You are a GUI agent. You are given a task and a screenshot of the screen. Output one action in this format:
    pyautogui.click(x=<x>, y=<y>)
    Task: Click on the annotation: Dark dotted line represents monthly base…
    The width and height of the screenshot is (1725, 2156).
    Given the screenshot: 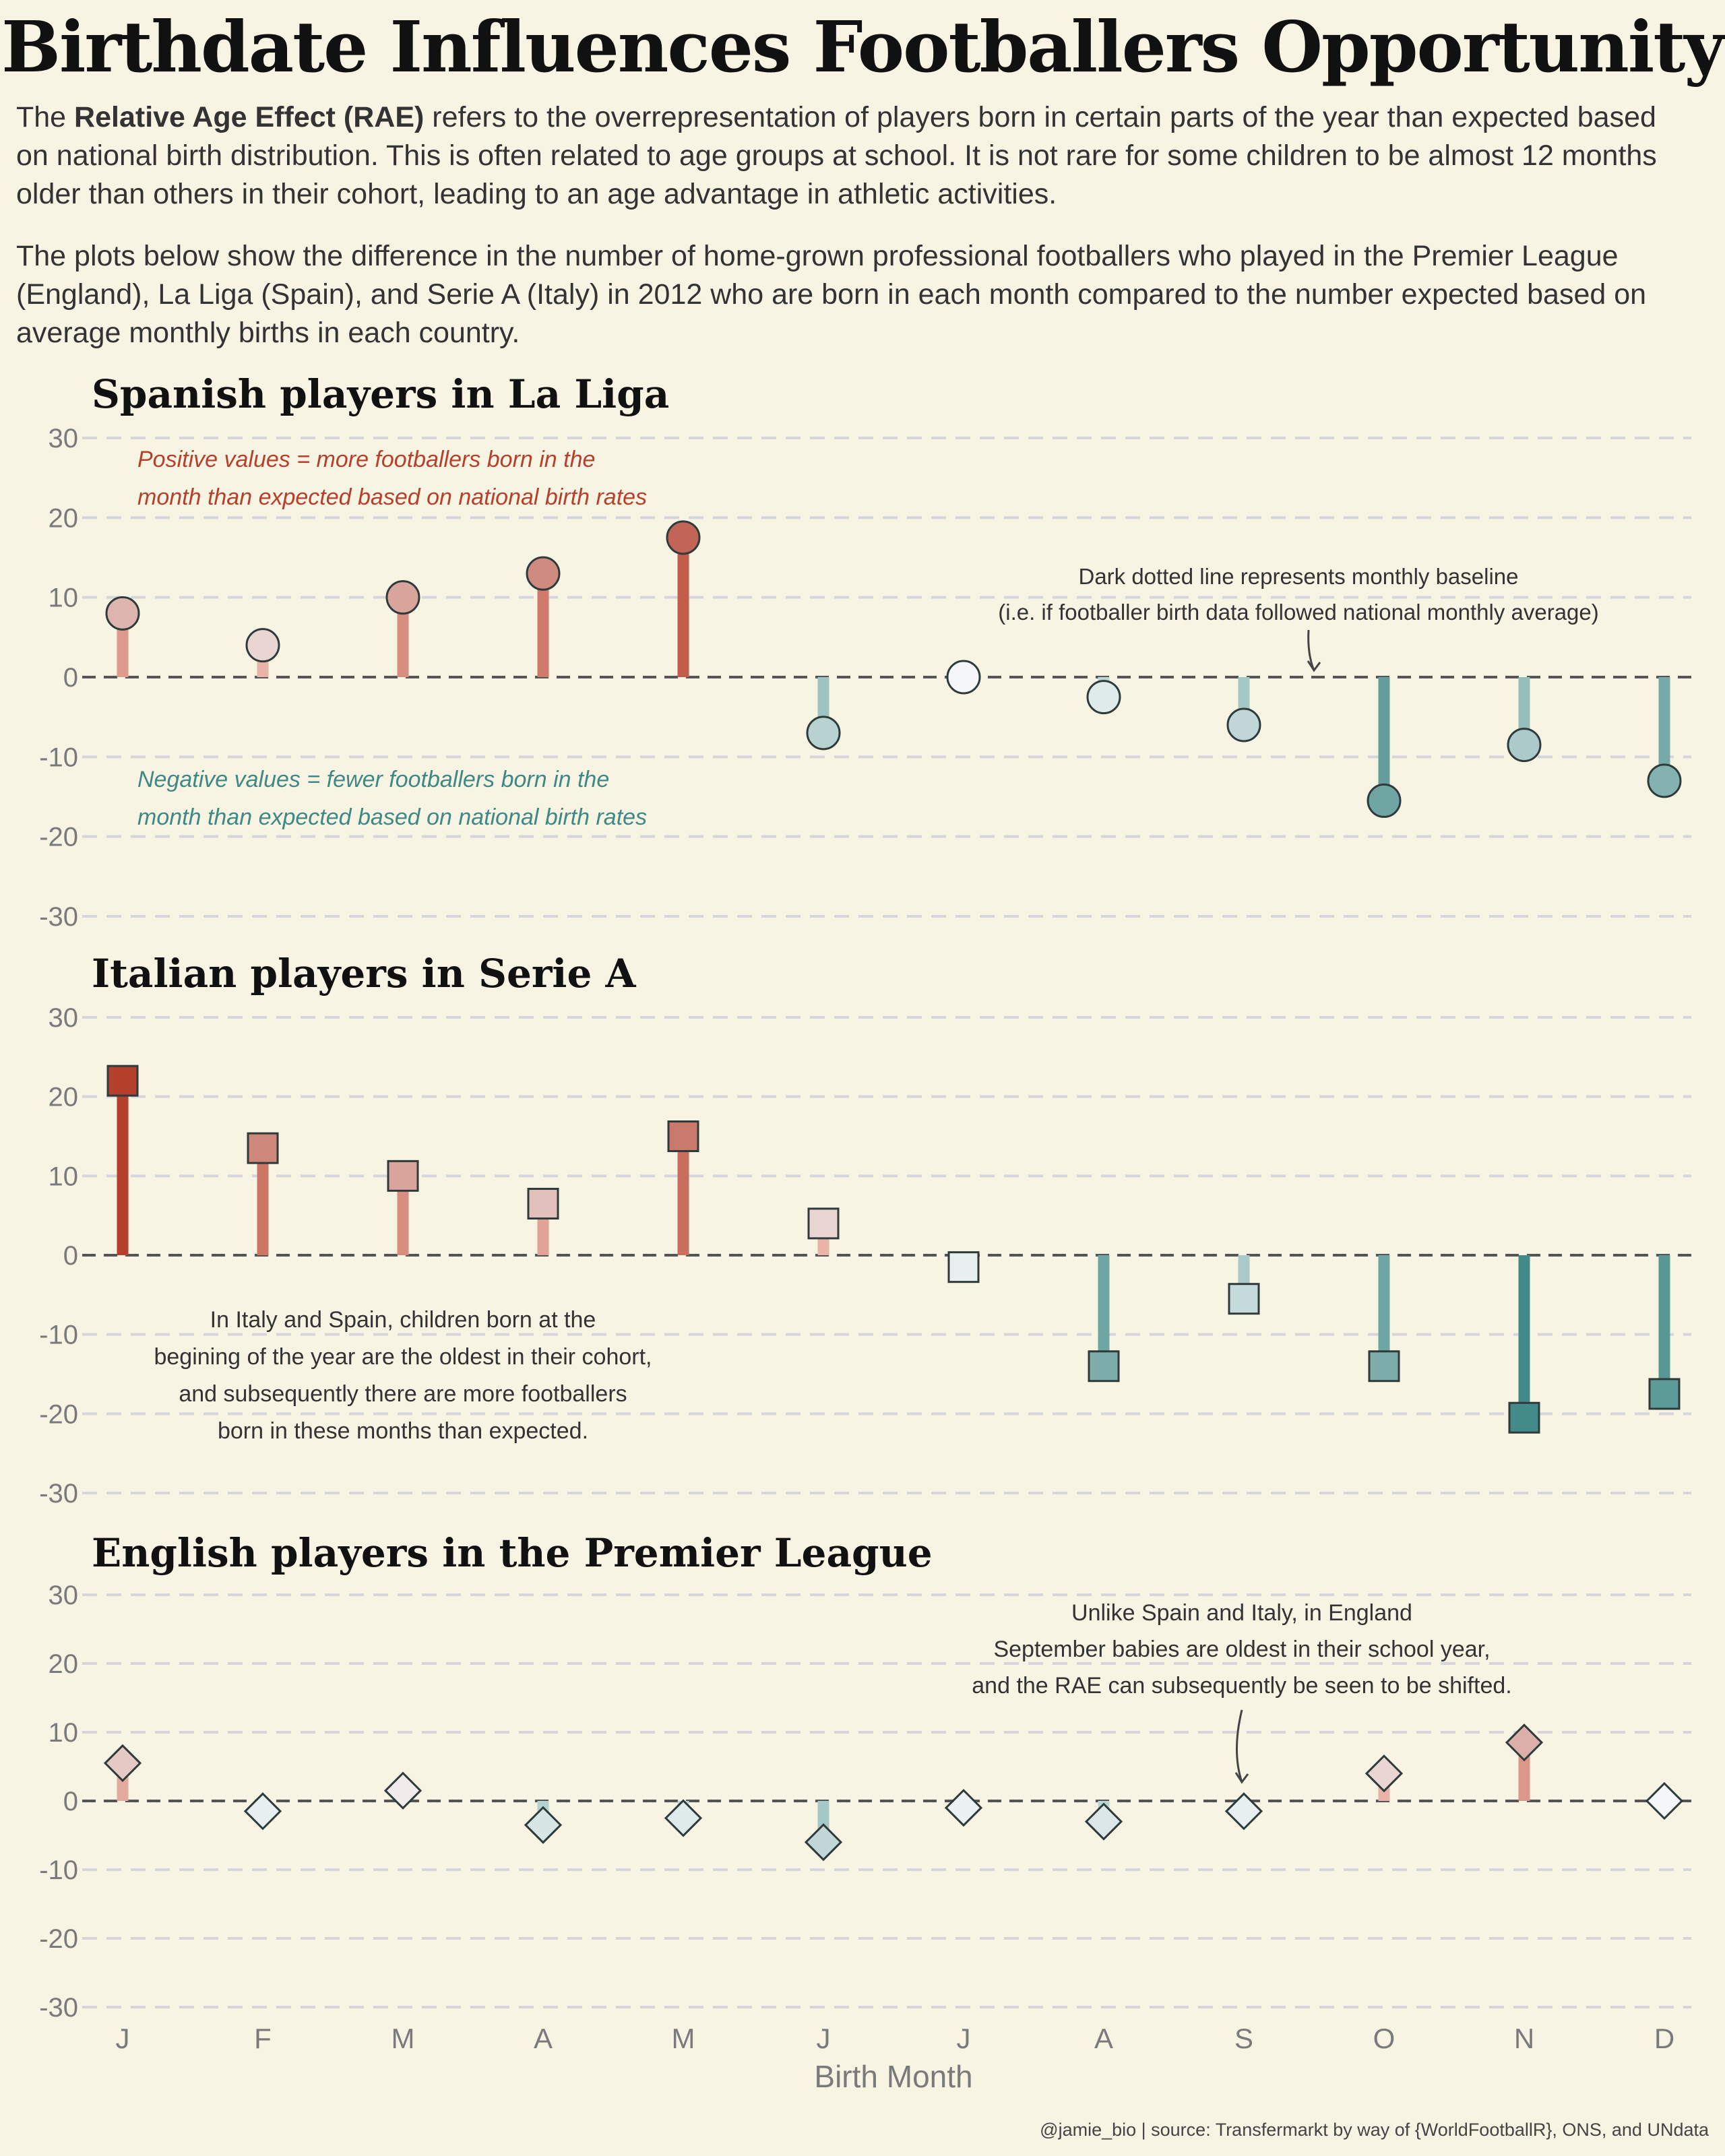 What is the action you would take?
    pyautogui.click(x=1298, y=594)
    